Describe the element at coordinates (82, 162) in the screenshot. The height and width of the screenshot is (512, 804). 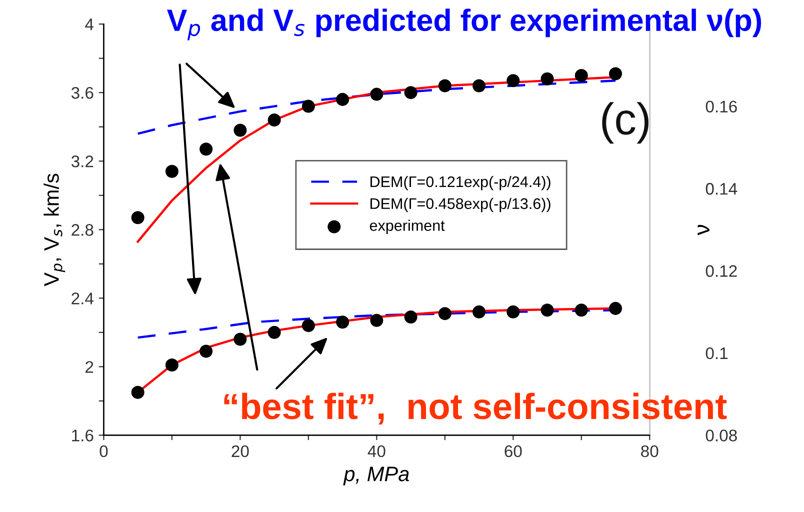
I see `y-tick-label: 3.2` at that location.